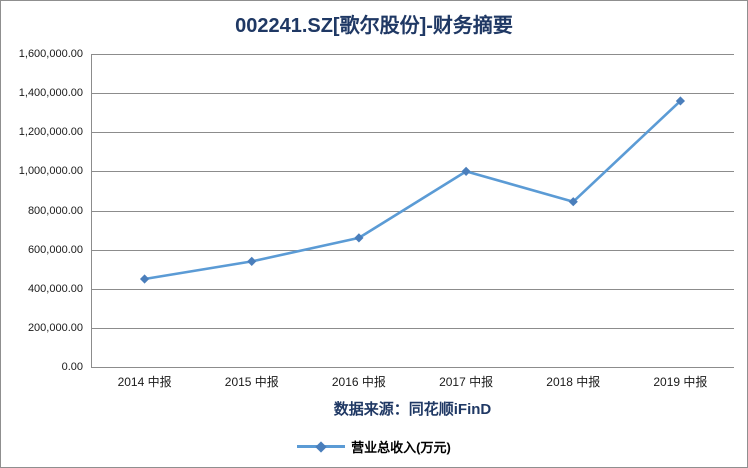 The width and height of the screenshot is (748, 468). Describe the element at coordinates (55, 211) in the screenshot. I see `y-tick-label: 800,000.00` at that location.